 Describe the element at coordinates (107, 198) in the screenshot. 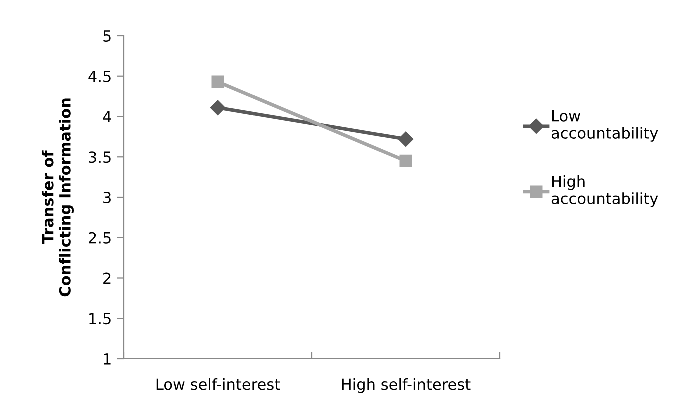

I see `y-tick-label: 3` at that location.